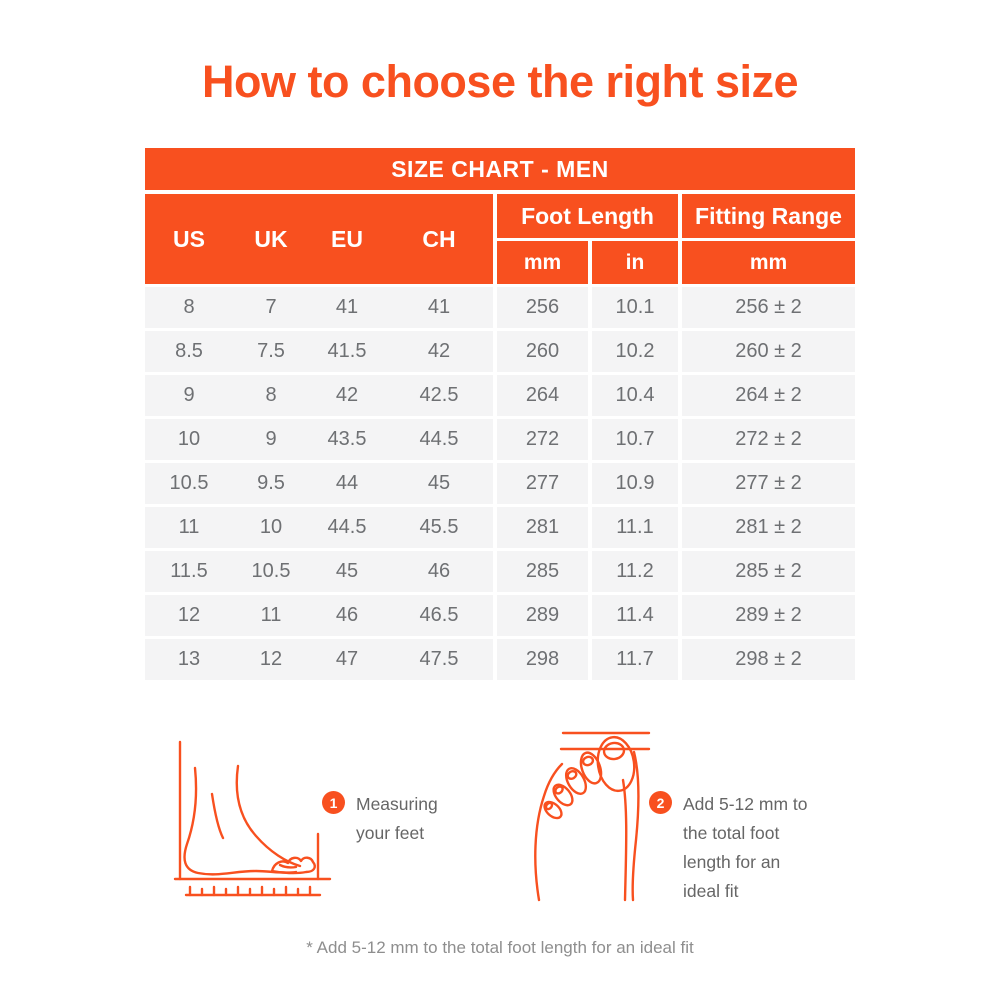 The height and width of the screenshot is (1000, 1000). Describe the element at coordinates (633, 394) in the screenshot. I see `table-cell: 10.4` at that location.